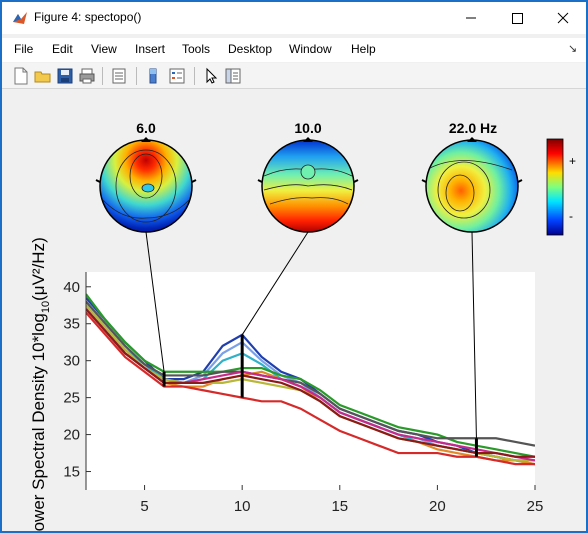 Image resolution: width=588 pixels, height=533 pixels. Describe the element at coordinates (177, 76) in the screenshot. I see `legend-icon` at that location.